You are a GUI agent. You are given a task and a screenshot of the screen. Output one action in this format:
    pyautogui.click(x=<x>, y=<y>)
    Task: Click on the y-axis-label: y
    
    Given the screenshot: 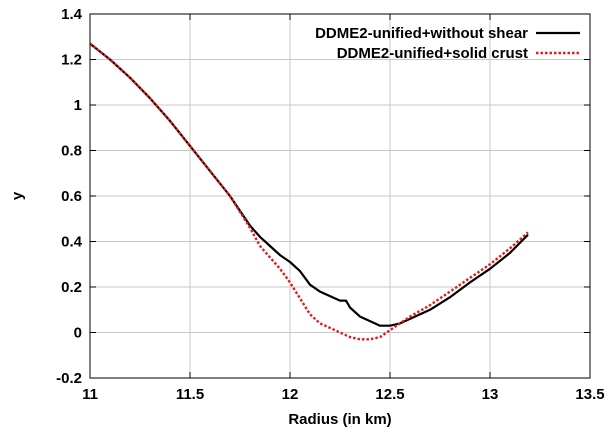 What is the action you would take?
    pyautogui.click(x=17, y=195)
    